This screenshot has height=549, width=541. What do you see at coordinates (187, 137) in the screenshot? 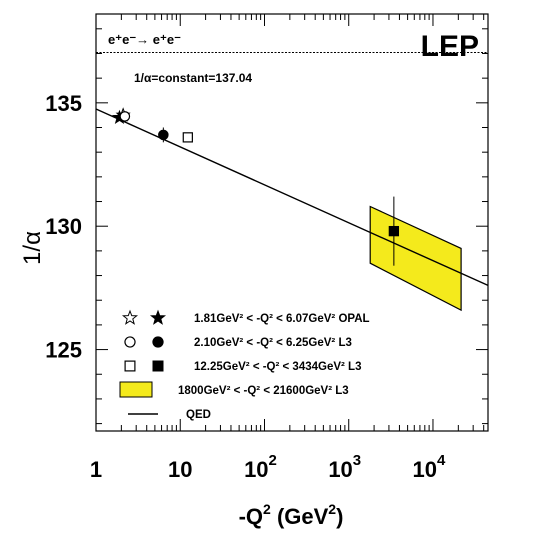
I see `data-point-square-open` at bounding box center [187, 137].